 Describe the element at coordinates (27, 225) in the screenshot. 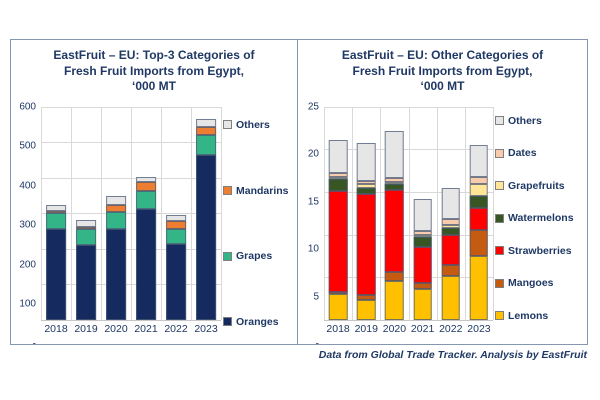

I see `y-tick-label: 300` at that location.